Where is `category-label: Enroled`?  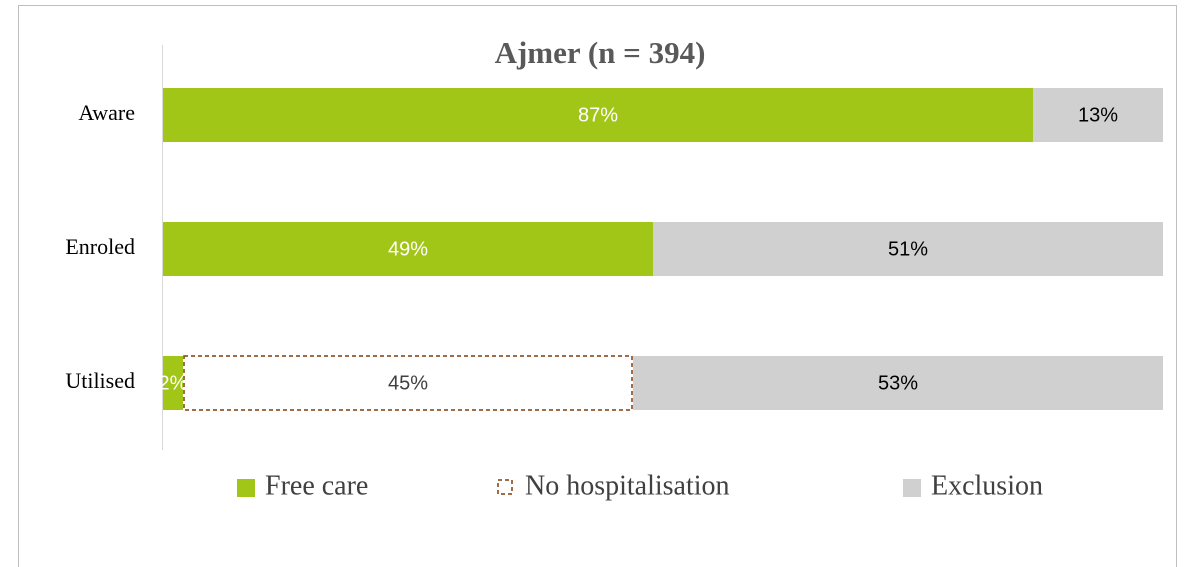 category-label: Enroled is located at coordinates (100, 246).